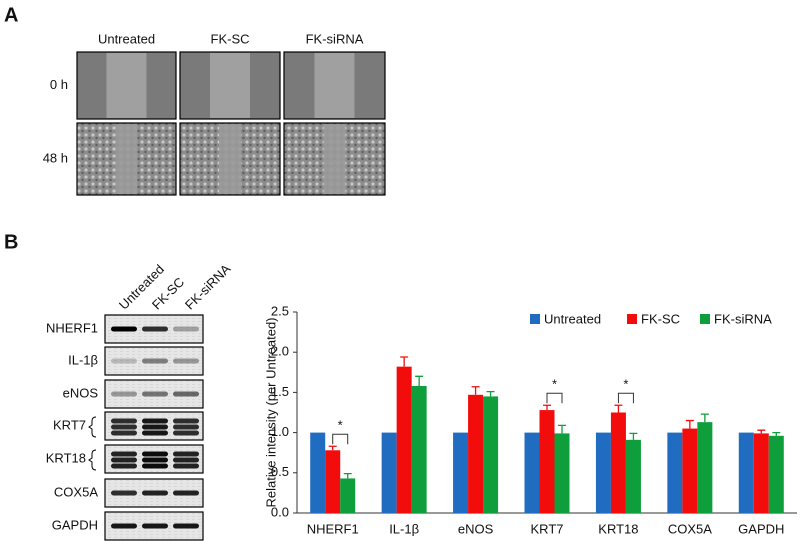  I want to click on y-tick-label: 2.0, so click(280, 351).